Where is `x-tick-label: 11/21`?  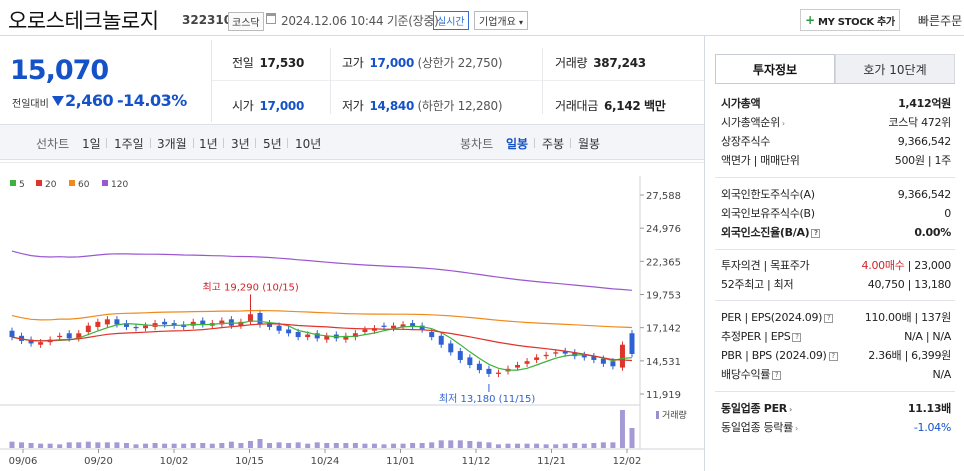 x-tick-label: 11/21 is located at coordinates (551, 461).